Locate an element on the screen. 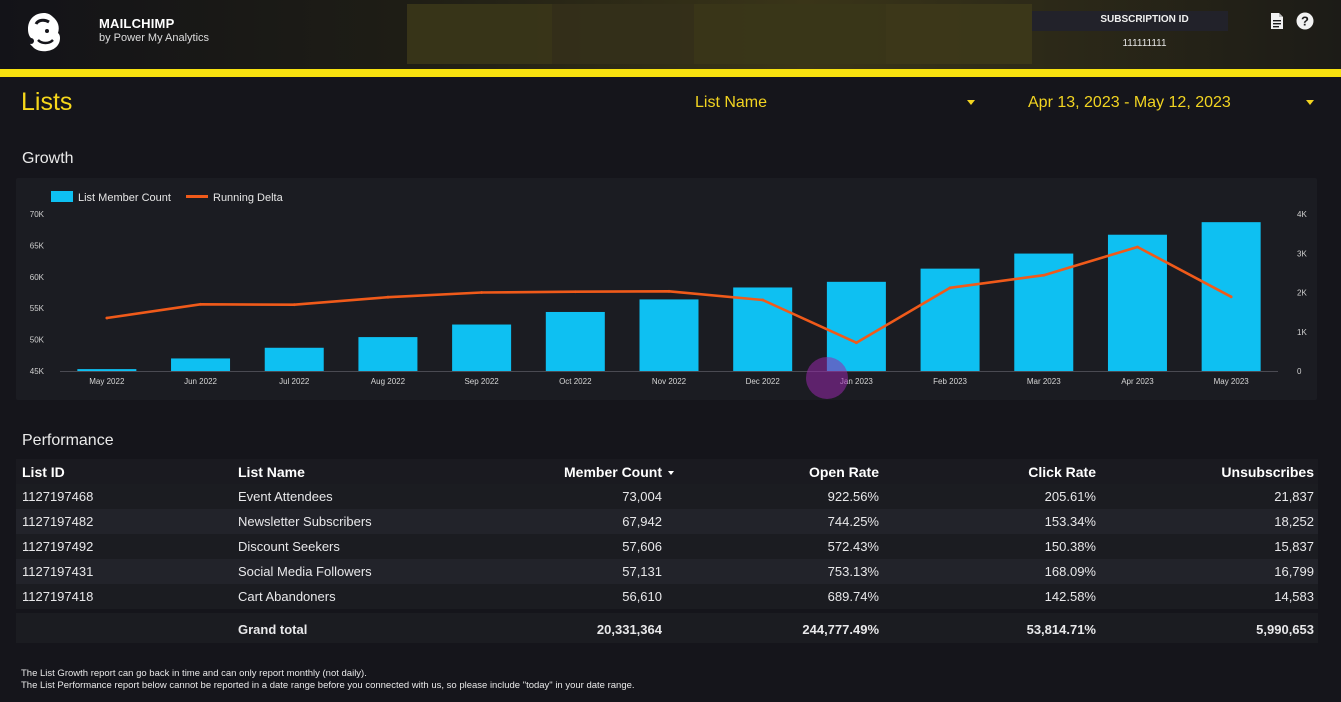 The height and width of the screenshot is (702, 1341). cell-click-rate: 168.09% is located at coordinates (1070, 571).